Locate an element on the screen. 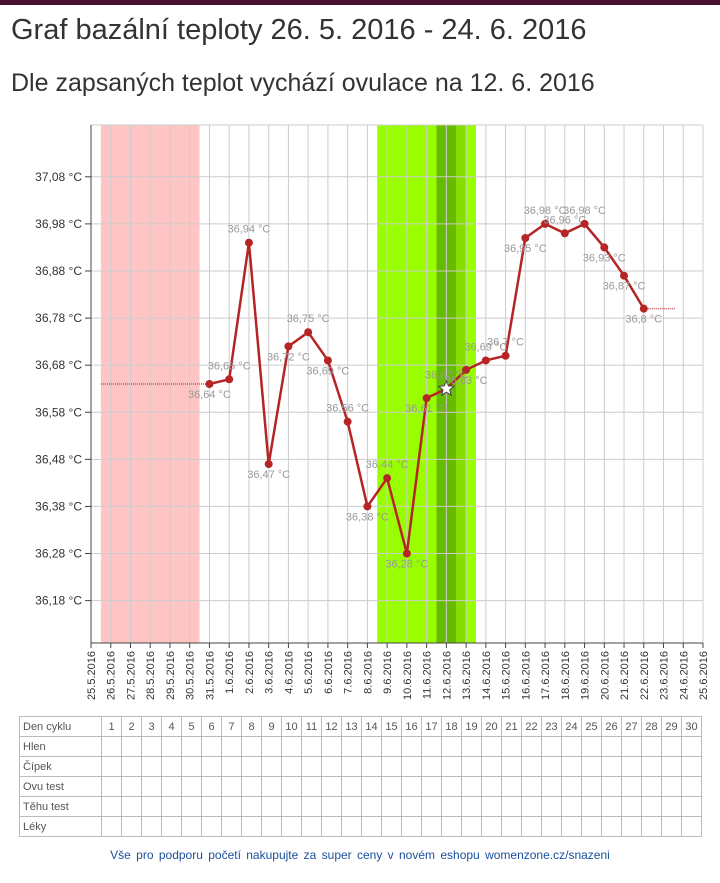 This screenshot has width=720, height=883. cycle-day-cell: 9 is located at coordinates (271, 726).